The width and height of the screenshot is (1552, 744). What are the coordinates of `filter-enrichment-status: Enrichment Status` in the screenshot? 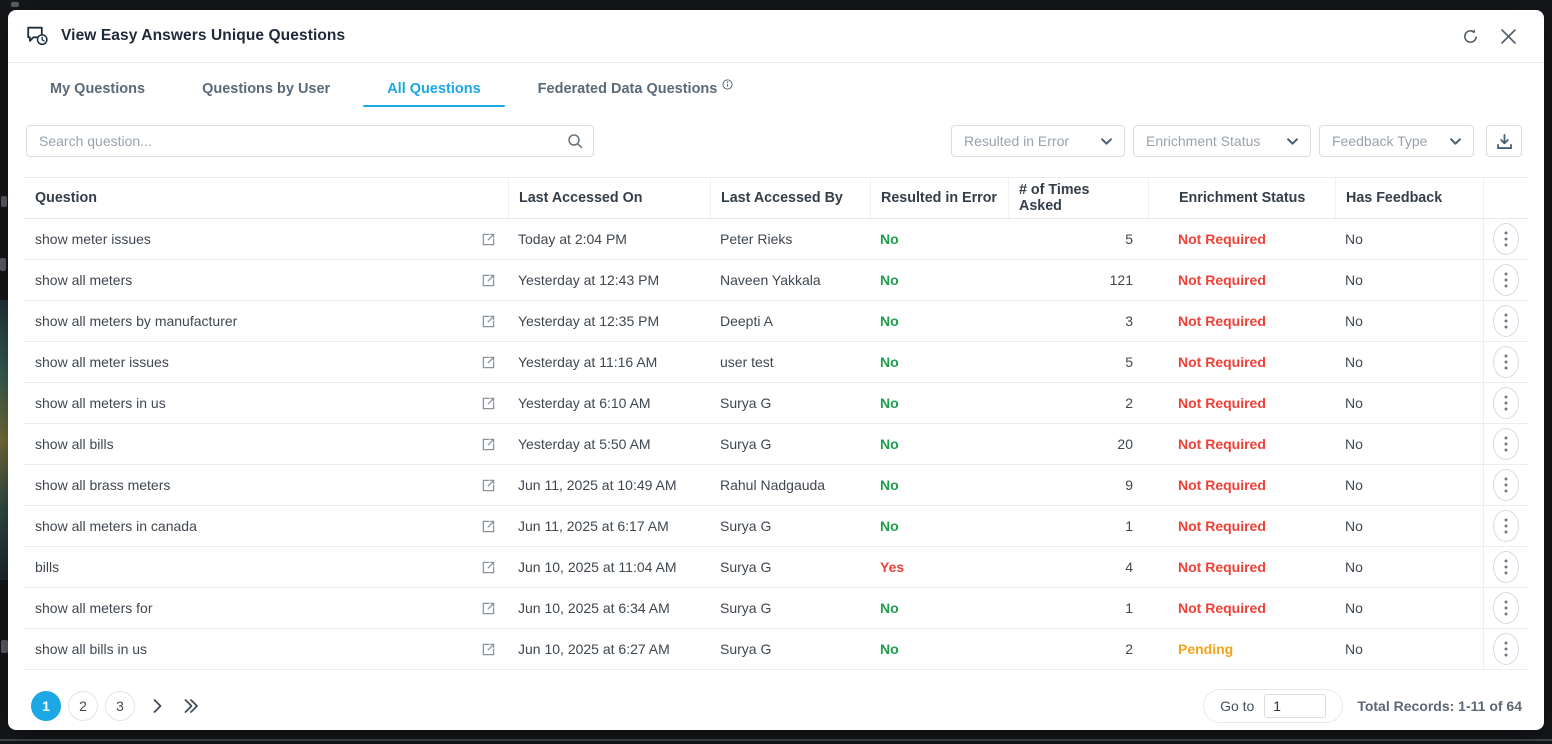 It's located at (1222, 141).